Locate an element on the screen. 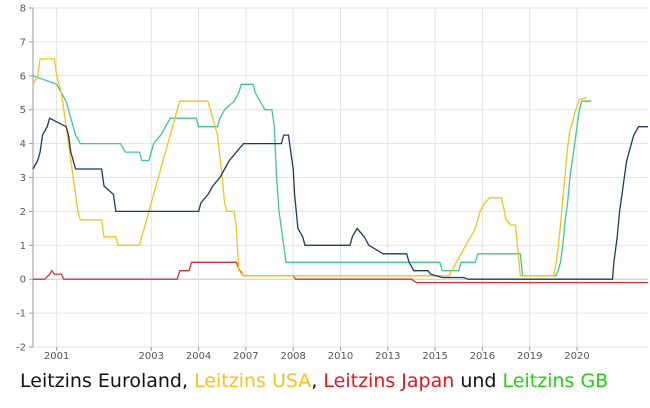 The width and height of the screenshot is (650, 408). y-tick-label: 3 is located at coordinates (23, 178).